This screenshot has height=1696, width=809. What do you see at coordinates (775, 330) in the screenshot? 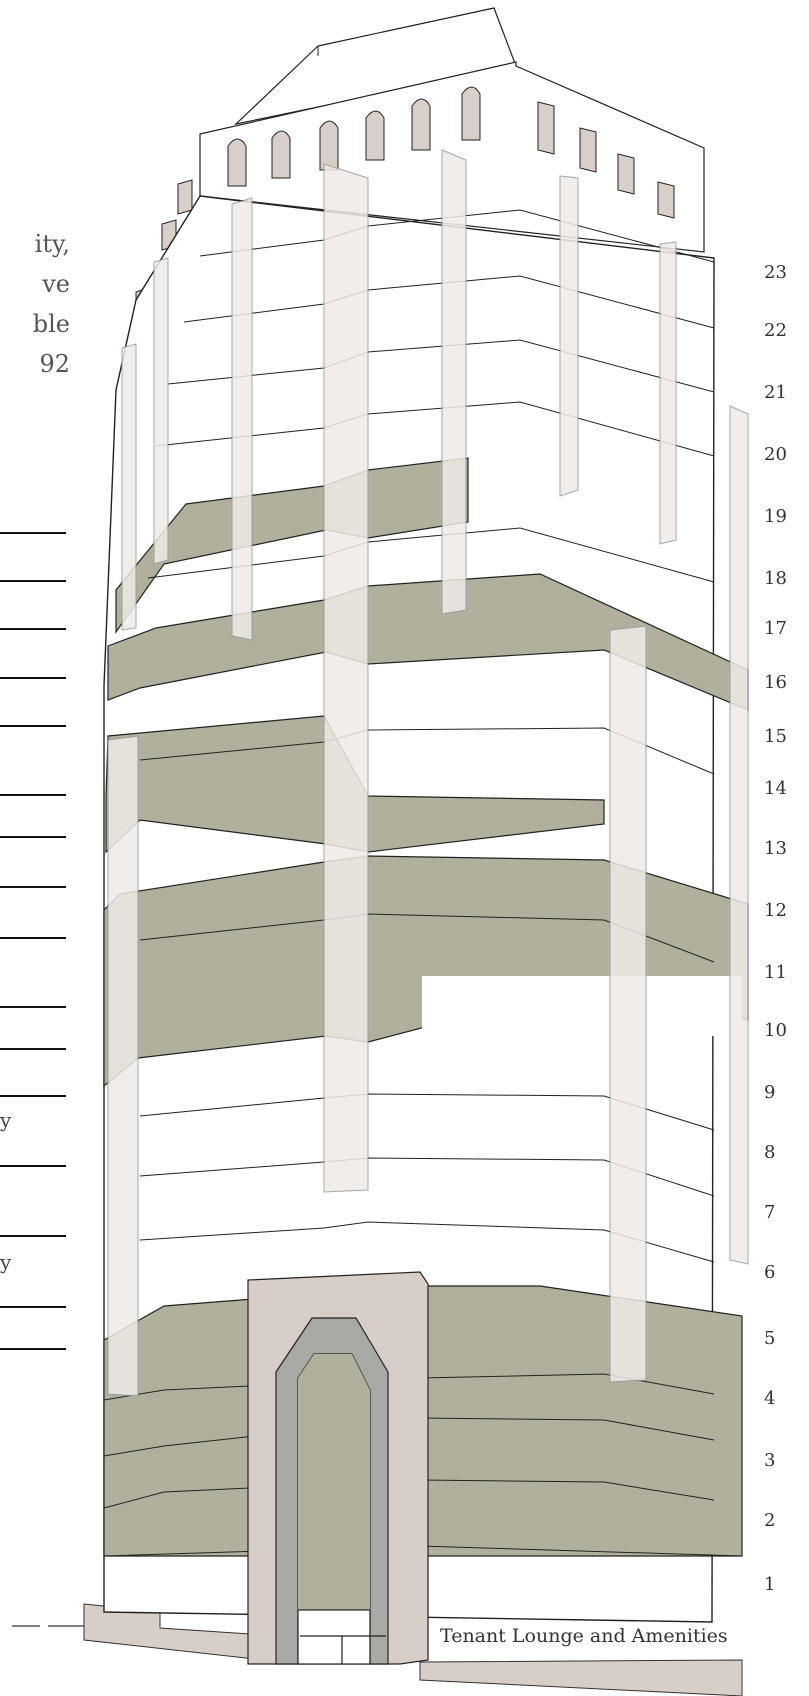
I see `floor-label: 22` at bounding box center [775, 330].